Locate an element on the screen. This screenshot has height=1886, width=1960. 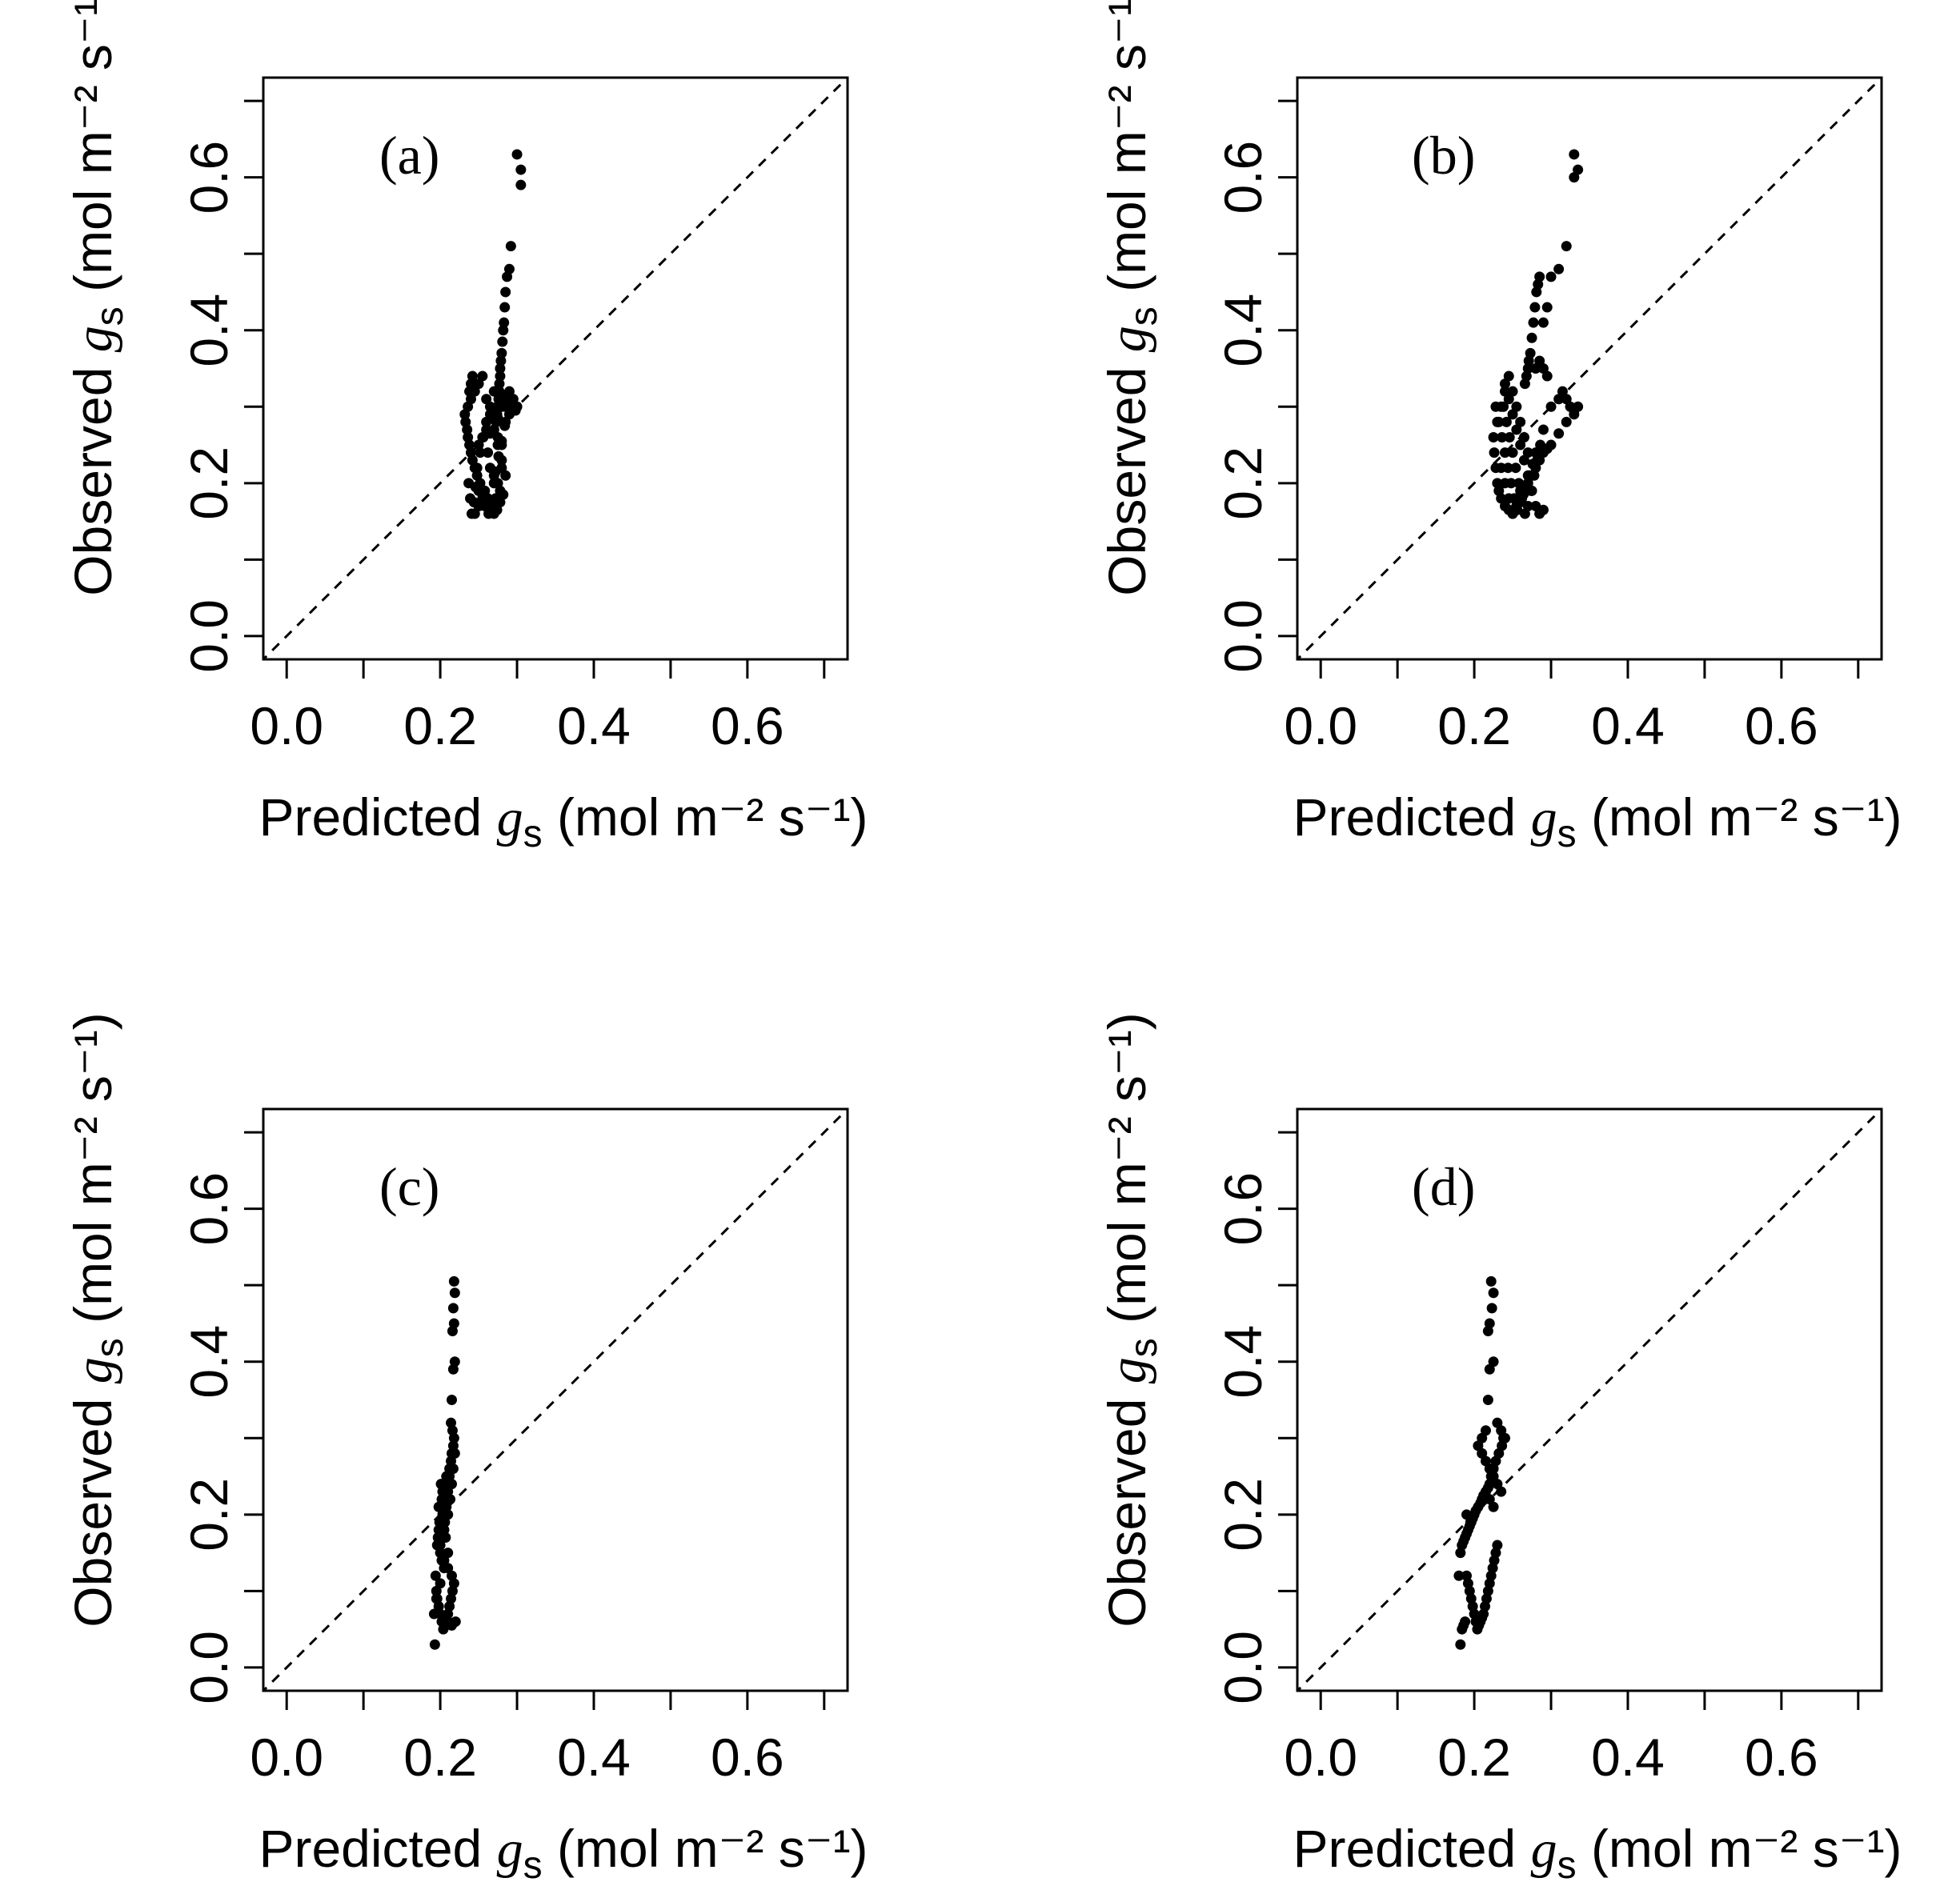
x-axis-label: Predicted gs (mol m⁻² s⁻¹) is located at coordinates (1597, 821).